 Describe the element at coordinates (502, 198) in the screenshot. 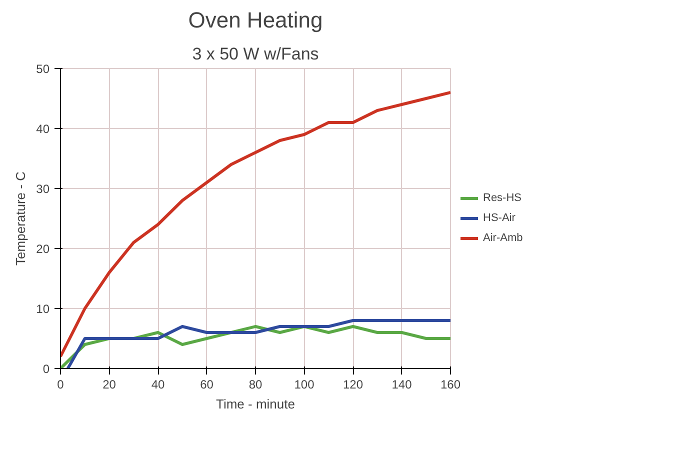

I see `legend-label: Res-HS` at that location.